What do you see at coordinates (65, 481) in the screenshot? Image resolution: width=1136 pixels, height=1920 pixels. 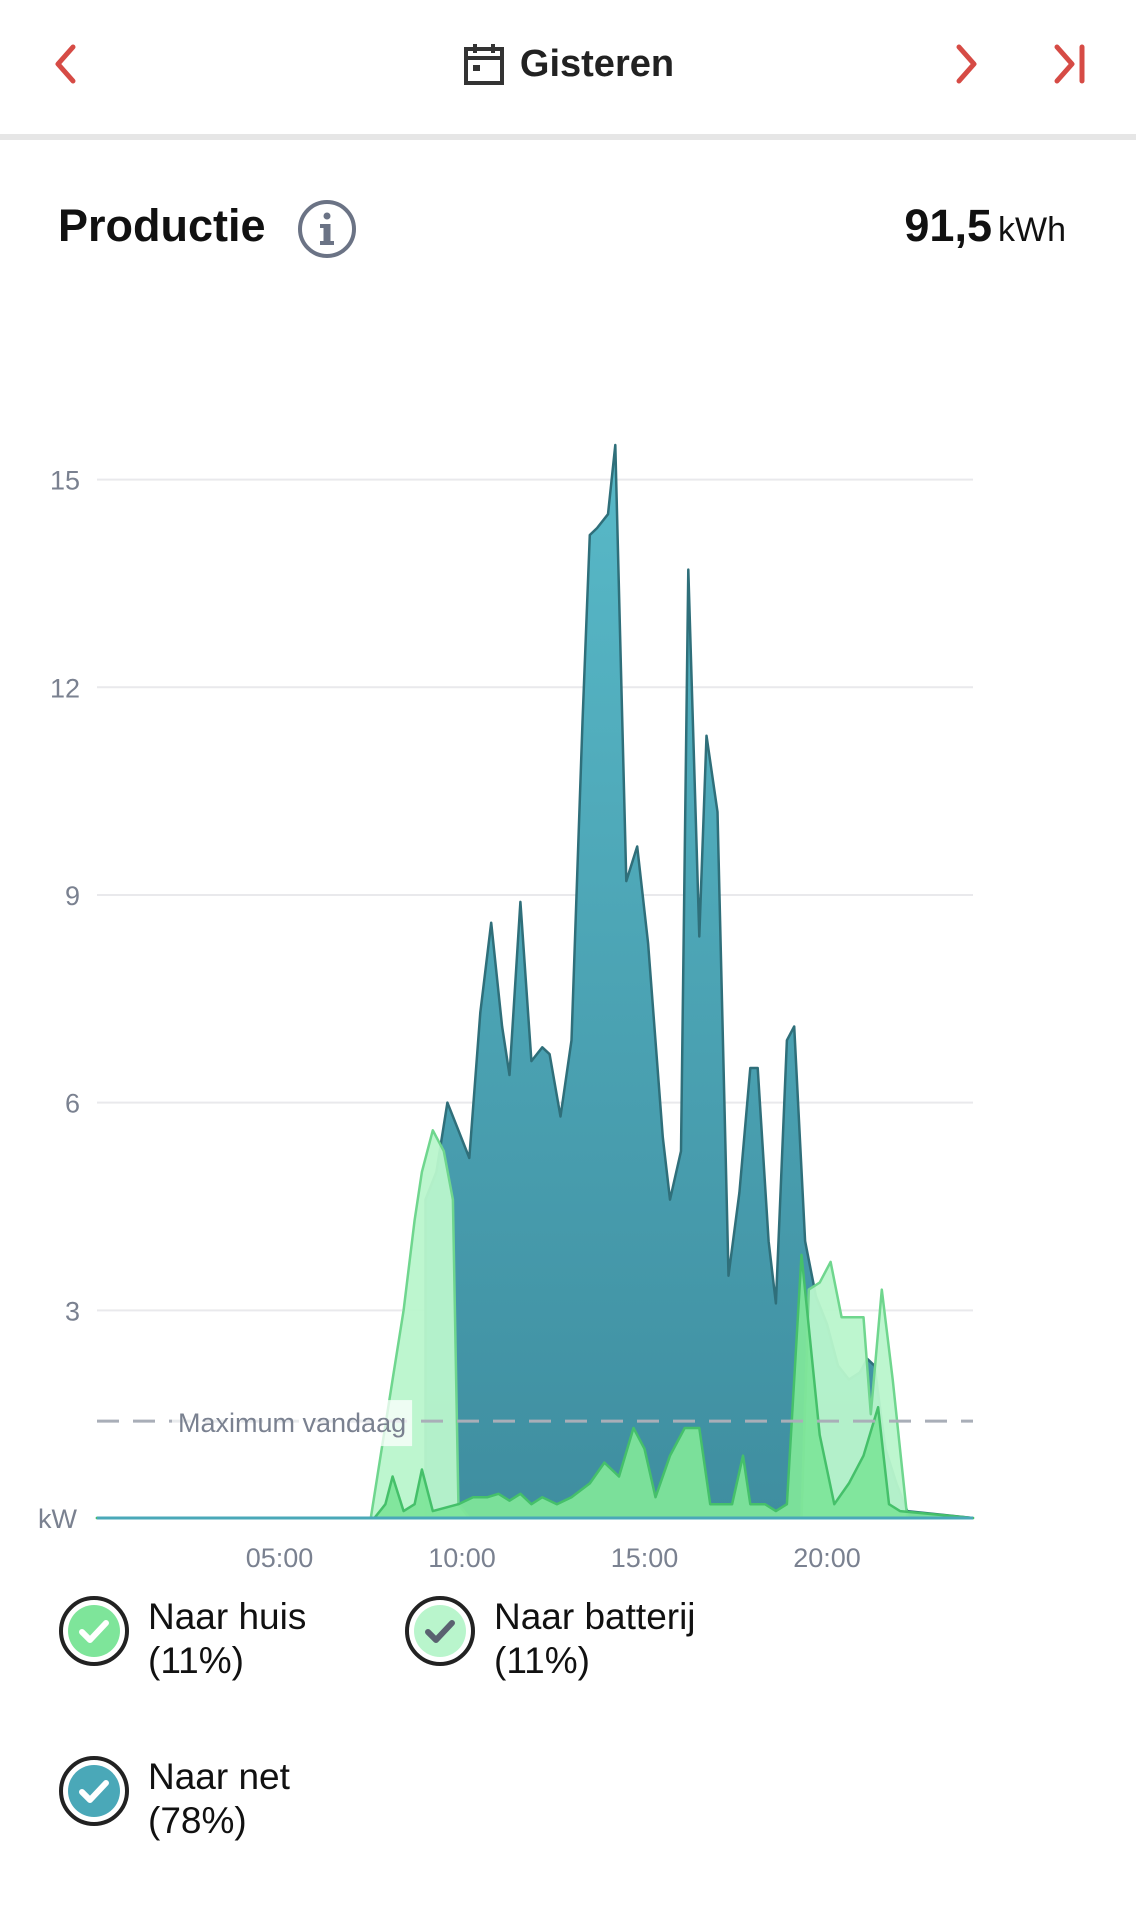 I see `y-tick-label: 15` at bounding box center [65, 481].